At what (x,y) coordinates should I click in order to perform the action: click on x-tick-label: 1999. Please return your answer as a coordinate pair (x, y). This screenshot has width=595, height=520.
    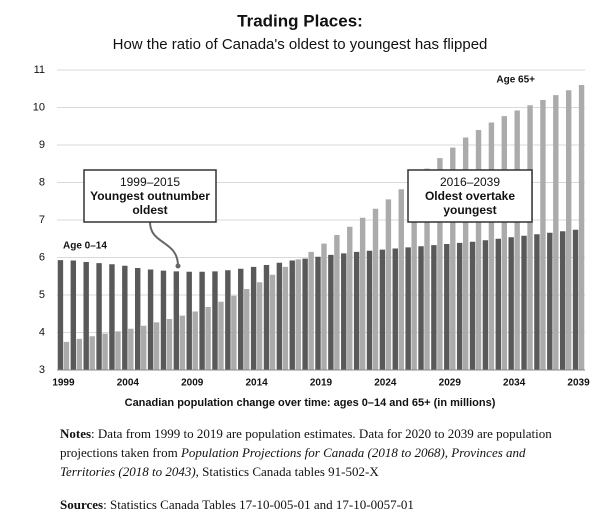
    Looking at the image, I should click on (63, 383).